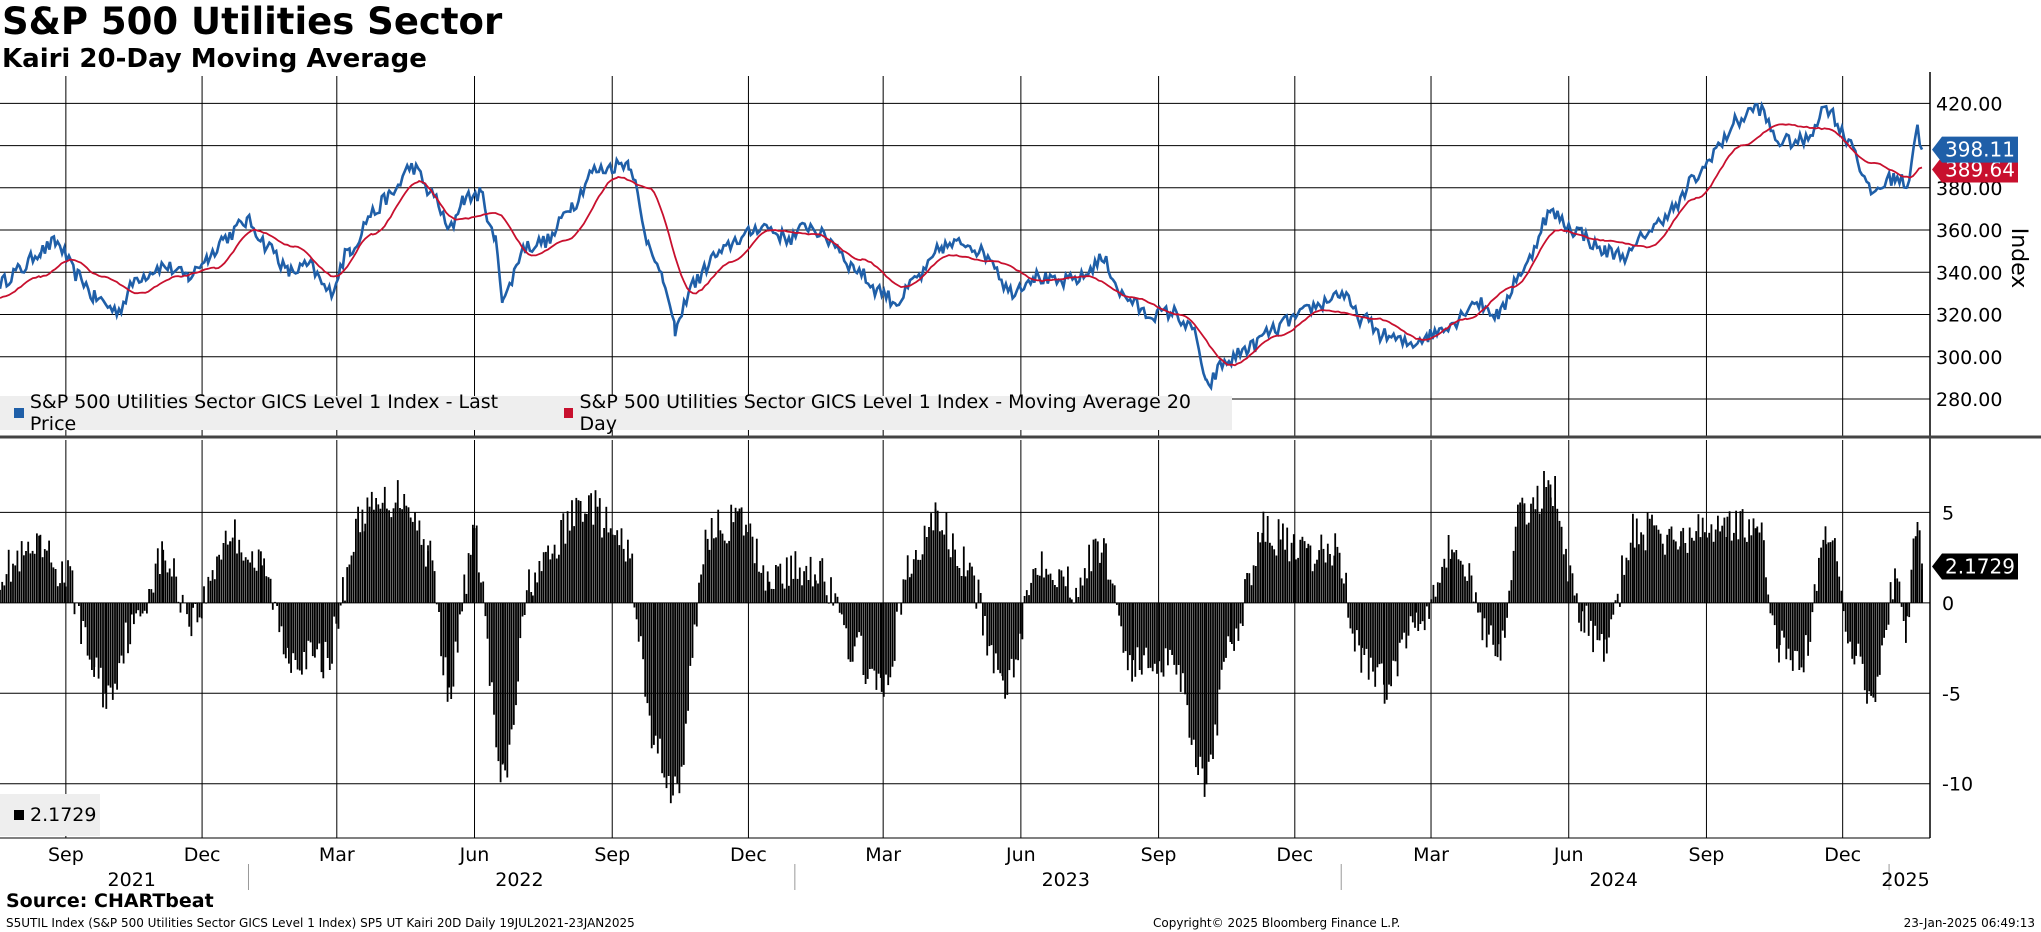  Describe the element at coordinates (1020, 855) in the screenshot. I see `x-month-label: Jun` at that location.